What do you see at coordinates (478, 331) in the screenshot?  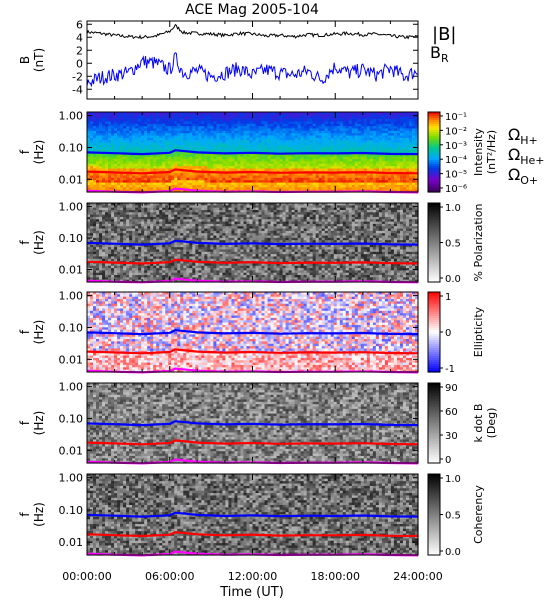 I see `colorbar-label: Ellipticity` at bounding box center [478, 331].